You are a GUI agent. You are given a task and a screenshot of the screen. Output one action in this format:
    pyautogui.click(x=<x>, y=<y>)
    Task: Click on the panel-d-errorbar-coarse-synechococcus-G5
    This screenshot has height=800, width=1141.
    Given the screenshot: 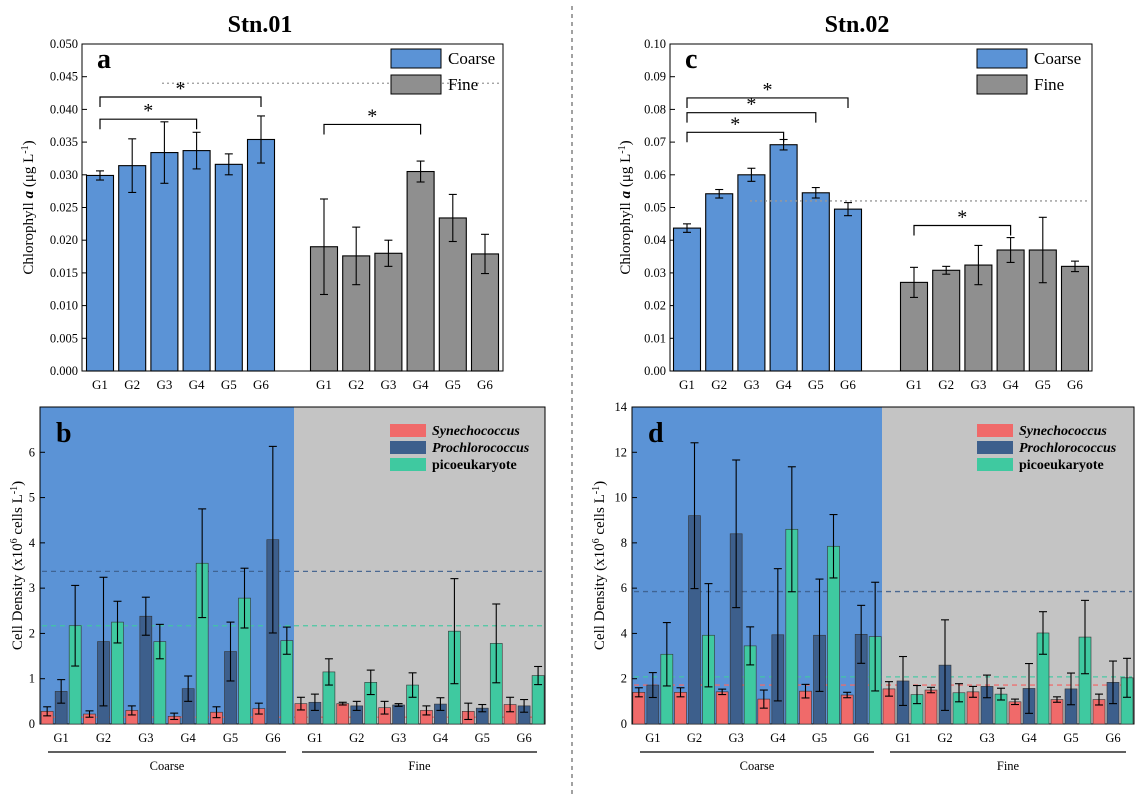 What is the action you would take?
    pyautogui.click(x=805, y=691)
    